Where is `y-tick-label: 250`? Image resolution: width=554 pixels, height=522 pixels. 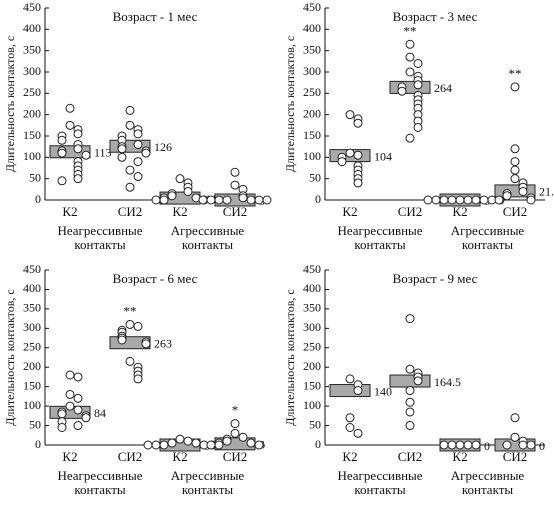 y-tick-label: 250 is located at coordinates (32, 92).